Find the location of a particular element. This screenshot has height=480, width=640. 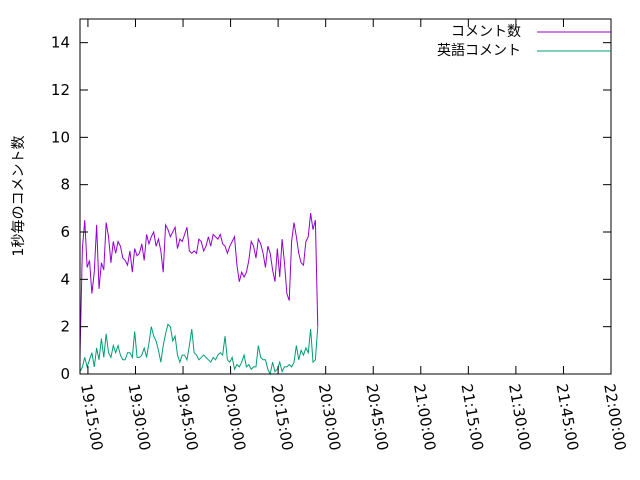

legend-label-2: 英語コメント is located at coordinates (479, 50).